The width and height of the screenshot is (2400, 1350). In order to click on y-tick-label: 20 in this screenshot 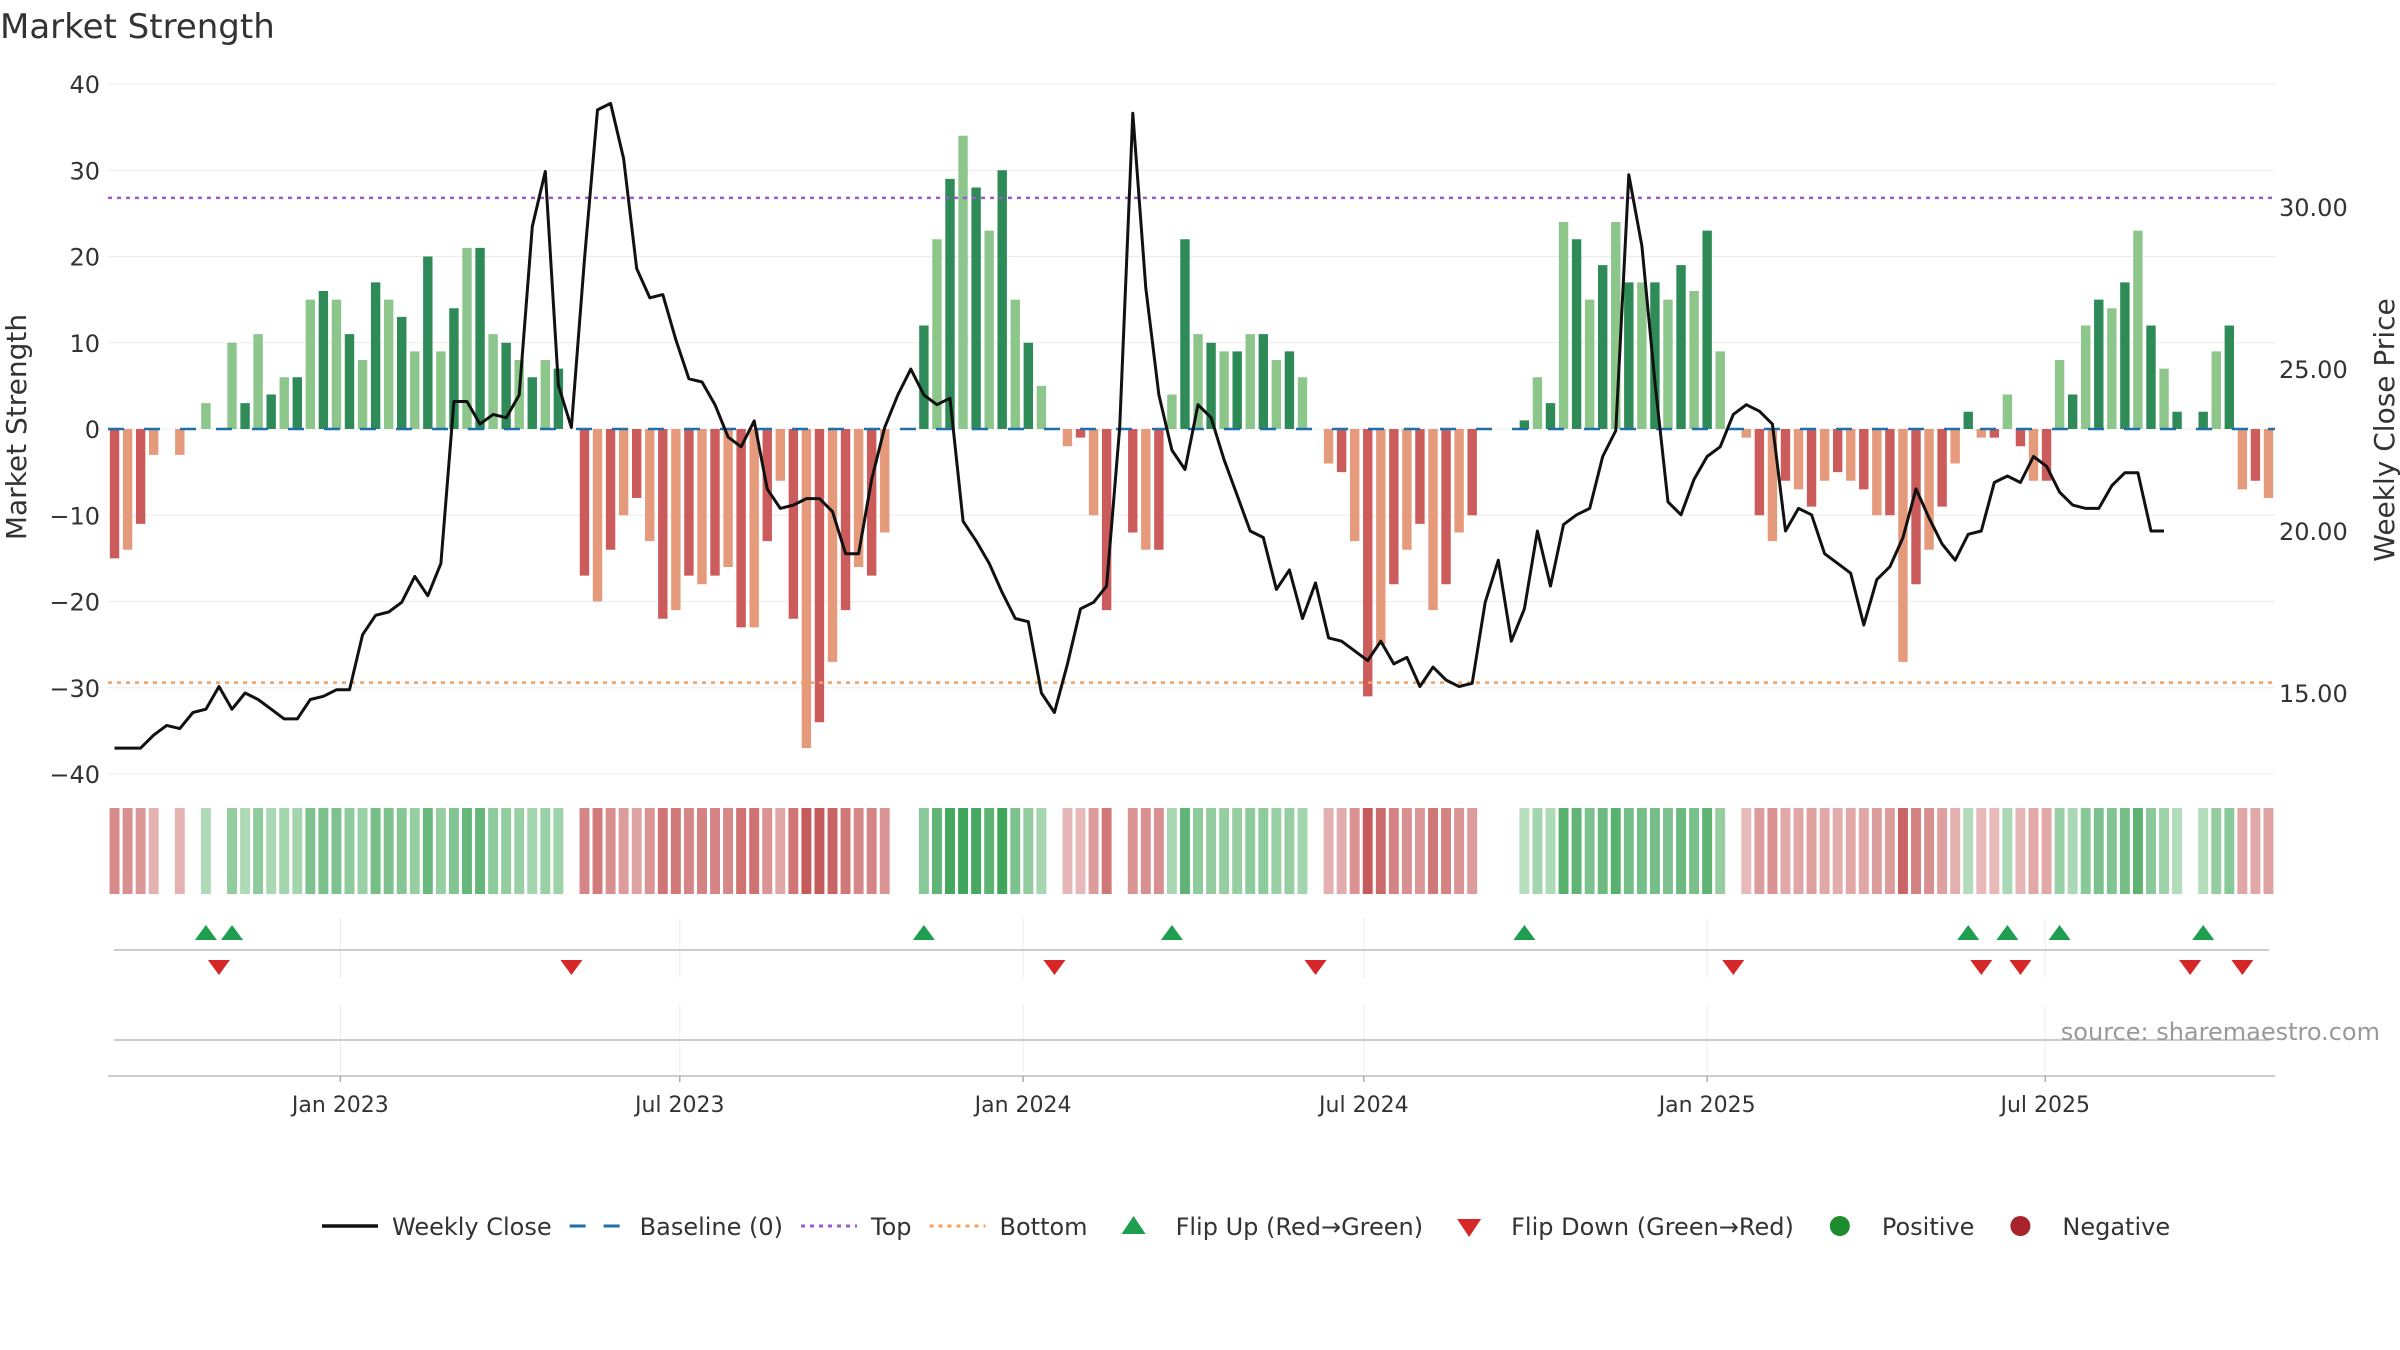, I will do `click(84, 258)`.